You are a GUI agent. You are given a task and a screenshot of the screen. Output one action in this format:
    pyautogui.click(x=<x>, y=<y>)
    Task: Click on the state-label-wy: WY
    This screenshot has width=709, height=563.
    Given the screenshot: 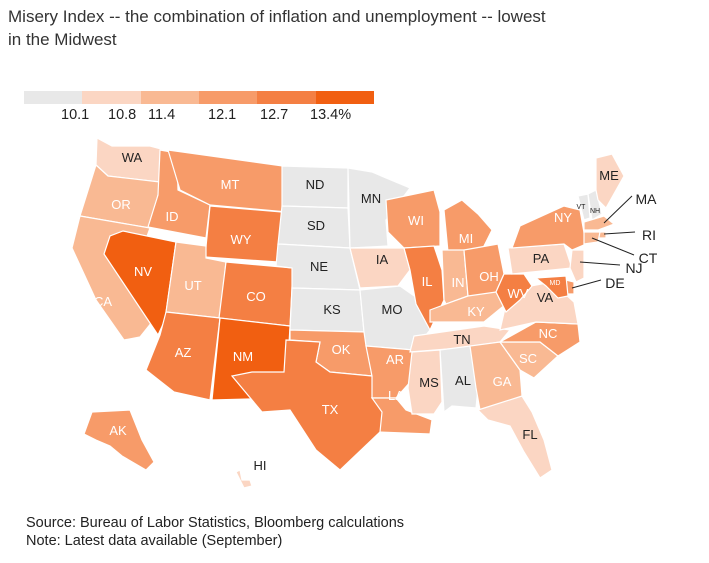 What is the action you would take?
    pyautogui.click(x=241, y=239)
    